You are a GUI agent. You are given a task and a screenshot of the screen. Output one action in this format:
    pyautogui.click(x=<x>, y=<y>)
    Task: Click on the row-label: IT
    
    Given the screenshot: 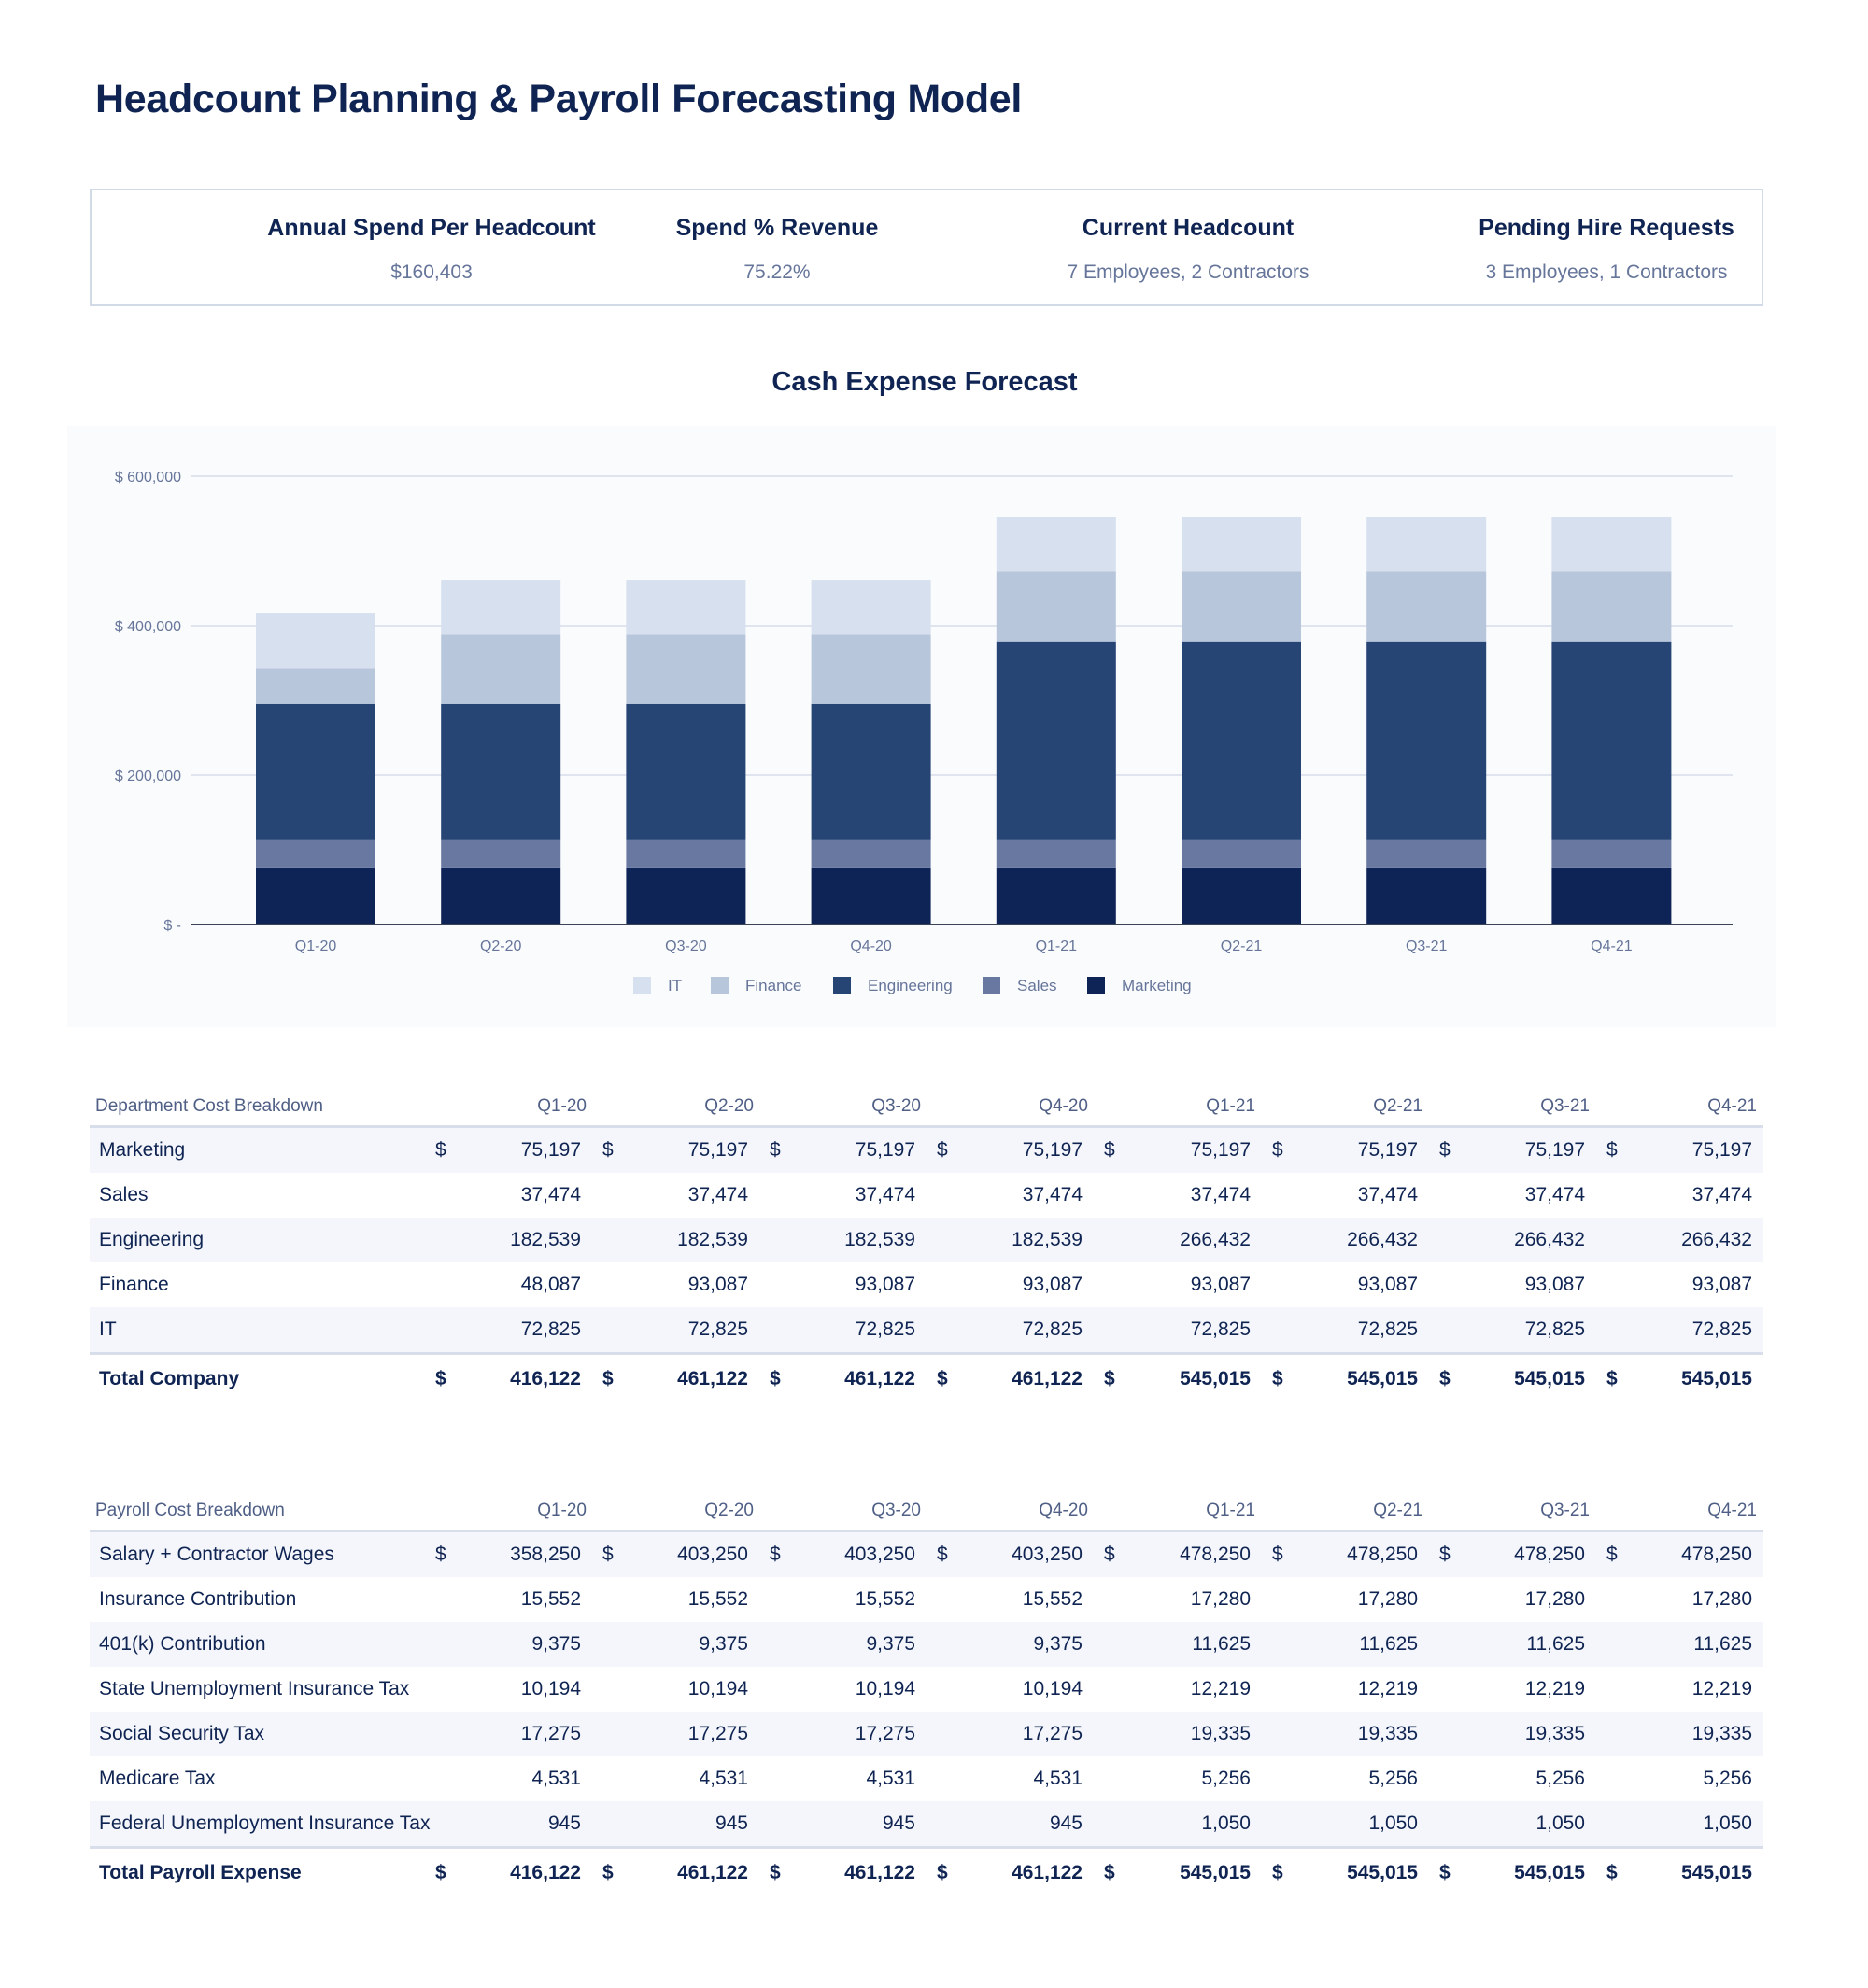 What is the action you would take?
    pyautogui.click(x=108, y=1329)
    